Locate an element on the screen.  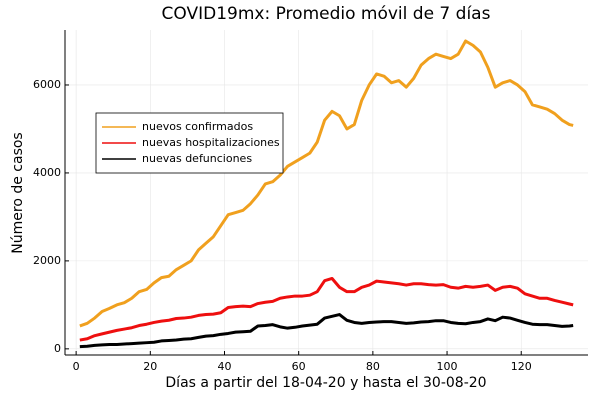
x-tick-label: 80 is located at coordinates (373, 366).